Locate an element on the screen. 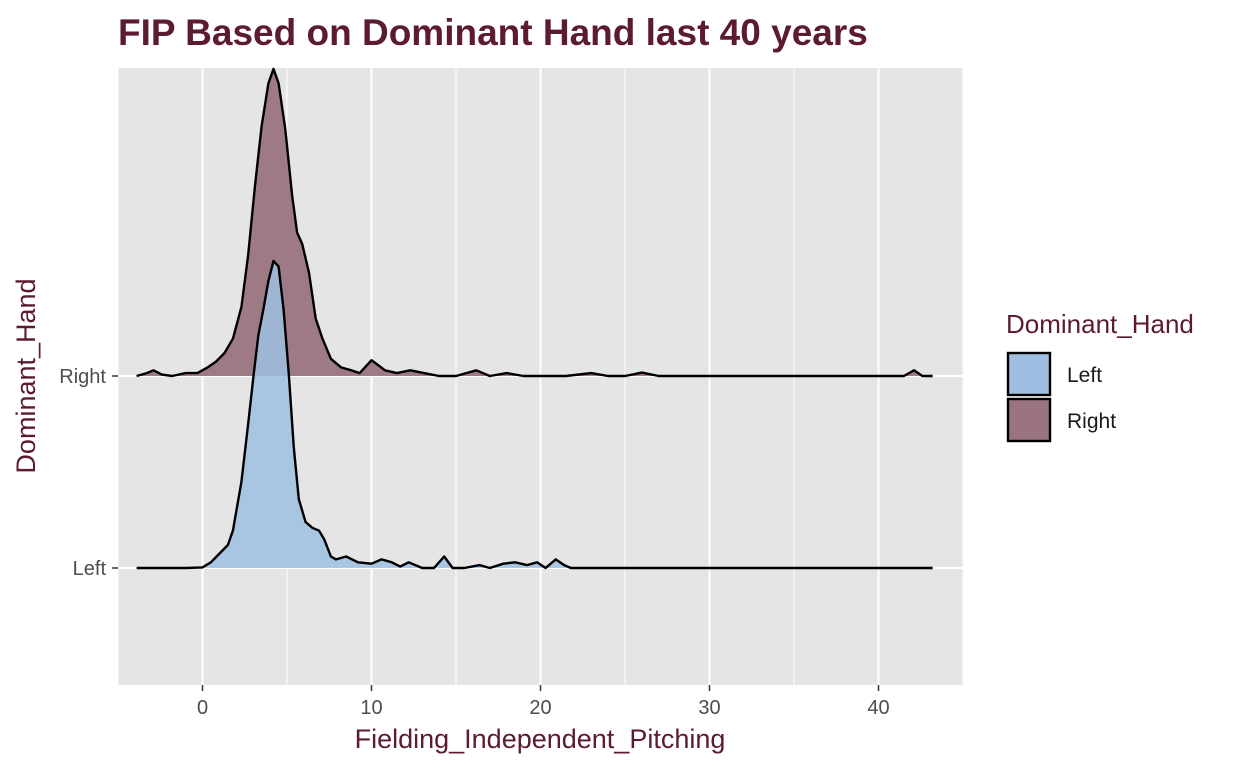 Image resolution: width=1248 pixels, height=768 pixels. x-tick-label: 30 is located at coordinates (709, 708).